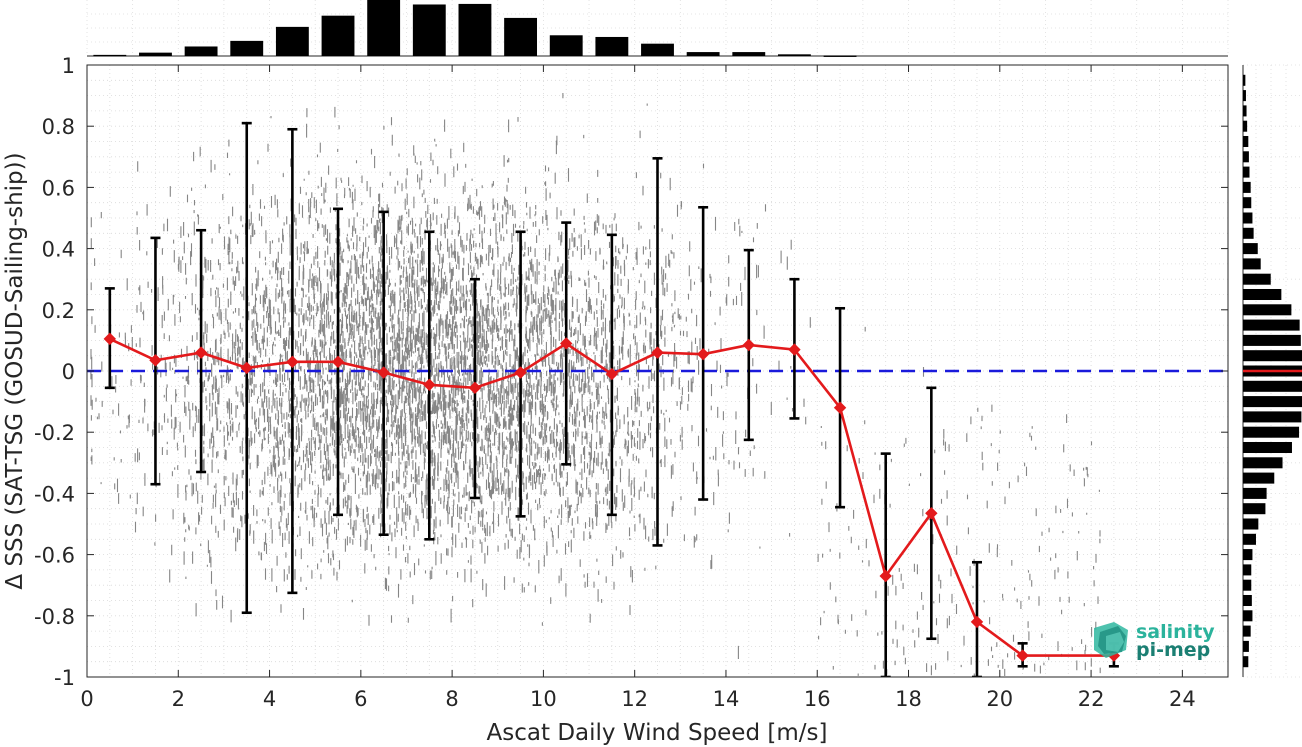  I want to click on logo-text-pi-mep: pi-mep, so click(1173, 650).